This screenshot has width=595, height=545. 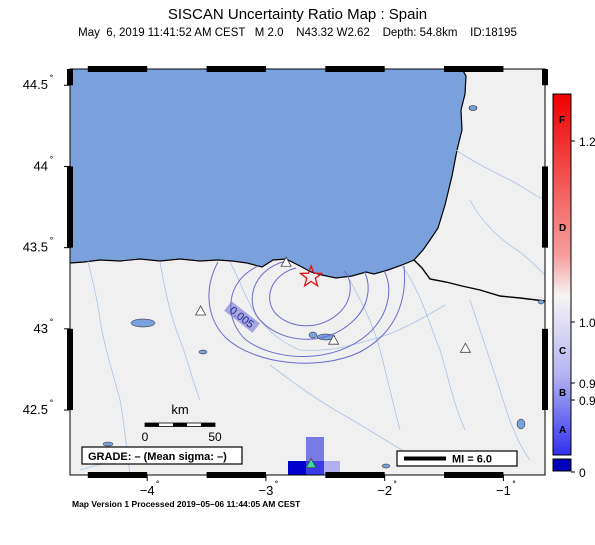 What do you see at coordinates (297, 14) in the screenshot?
I see `map-title: SISCAN Uncertainty Ratio Map : Spain` at bounding box center [297, 14].